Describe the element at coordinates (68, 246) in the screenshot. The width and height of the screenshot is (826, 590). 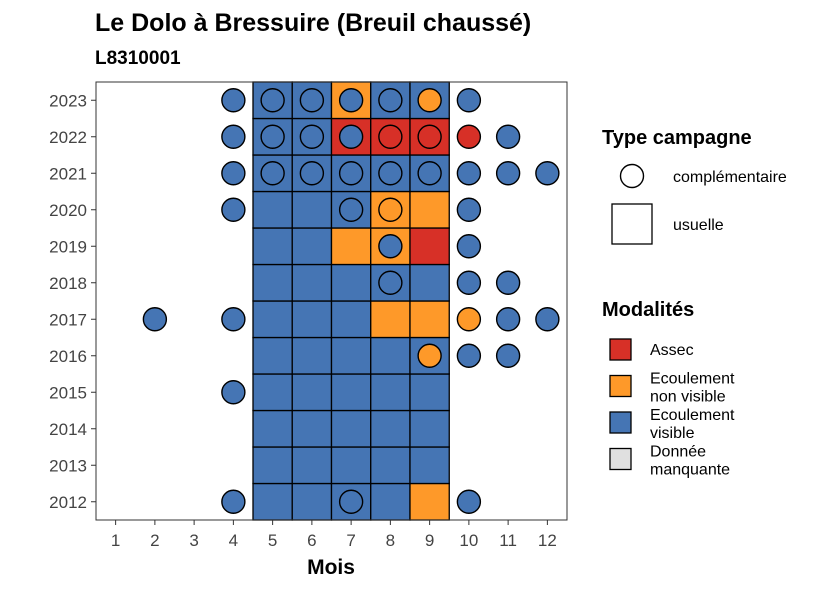
I see `y-tick-label: 2019` at that location.